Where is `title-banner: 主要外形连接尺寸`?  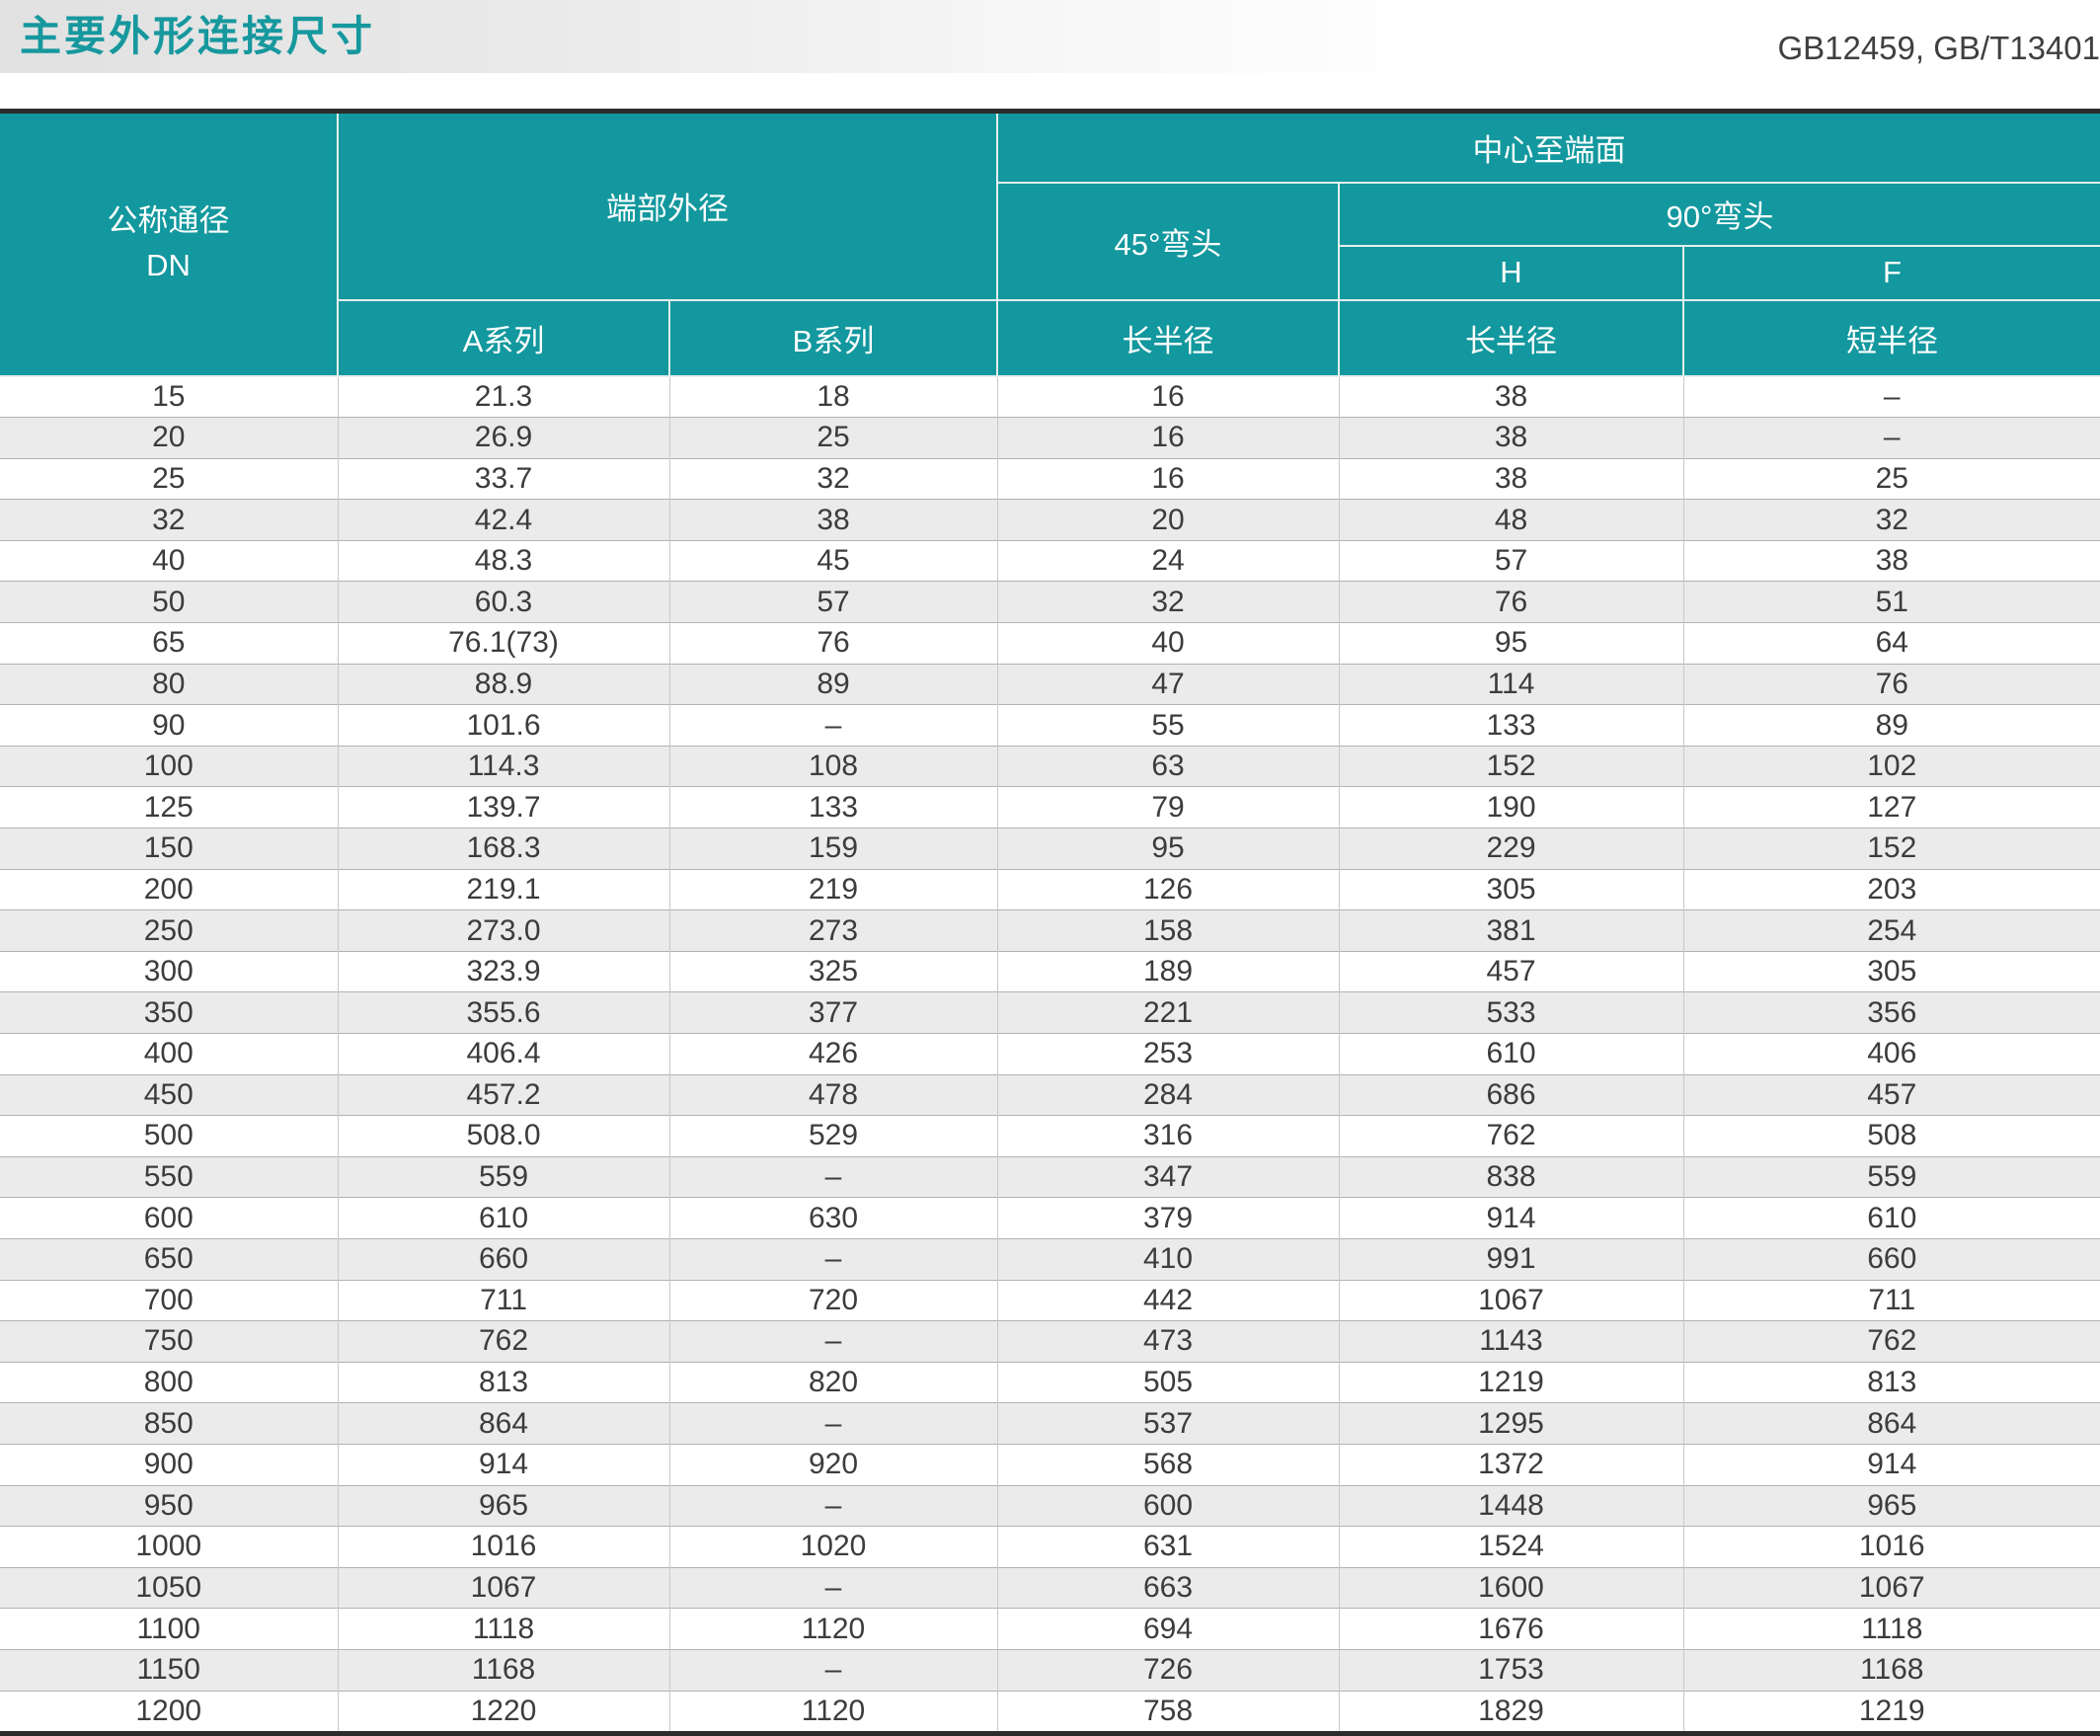
title-banner: 主要外形连接尺寸 is located at coordinates (725, 36).